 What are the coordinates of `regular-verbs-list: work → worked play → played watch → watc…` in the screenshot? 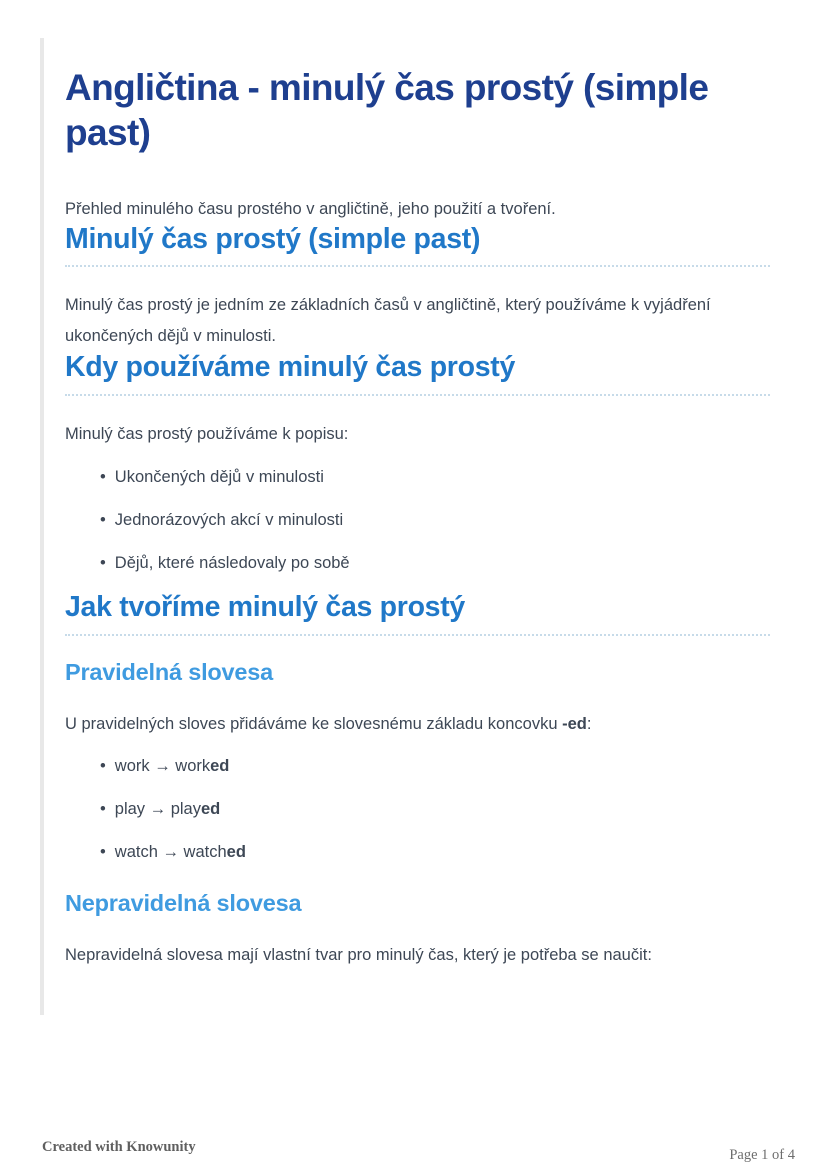 It's located at (417, 809).